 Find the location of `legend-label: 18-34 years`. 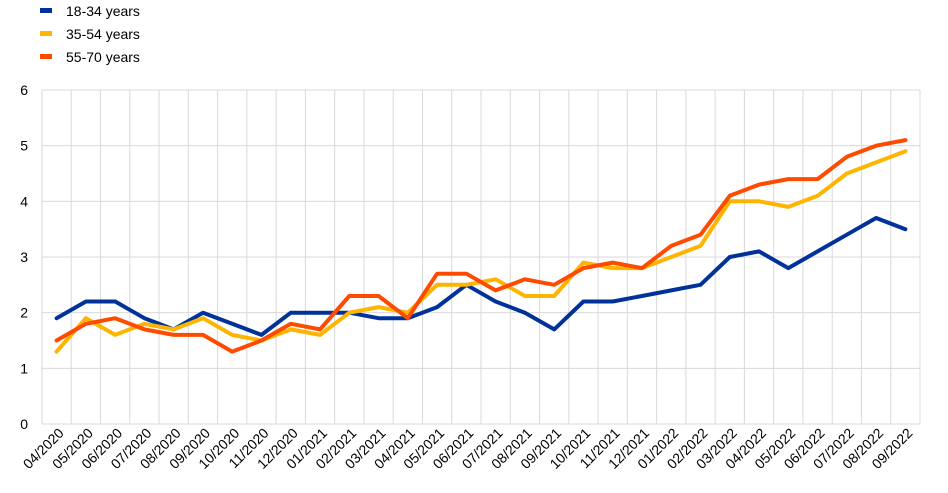

legend-label: 18-34 years is located at coordinates (103, 11).